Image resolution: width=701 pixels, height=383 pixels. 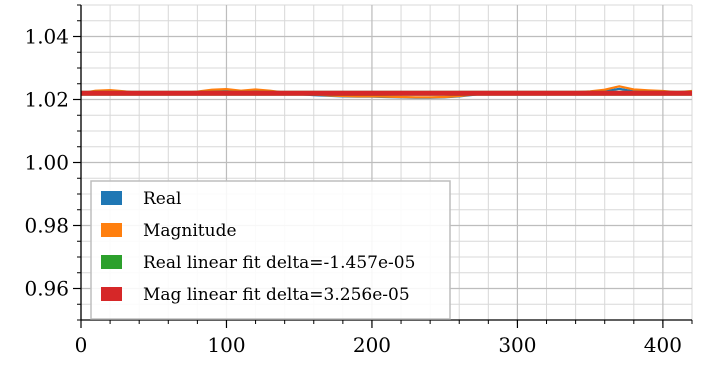 What do you see at coordinates (372, 345) in the screenshot?
I see `x-tick-label: 200` at bounding box center [372, 345].